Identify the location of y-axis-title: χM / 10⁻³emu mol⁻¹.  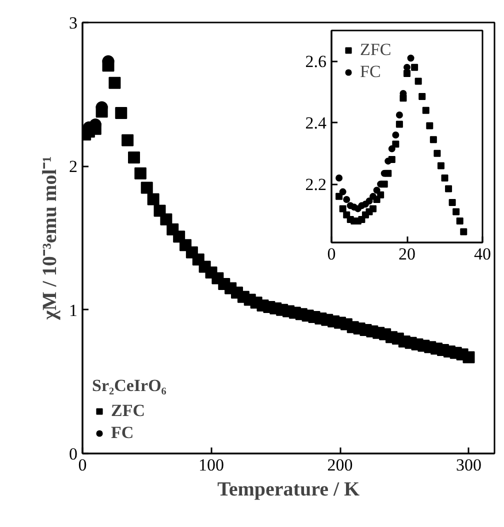
(50, 238).